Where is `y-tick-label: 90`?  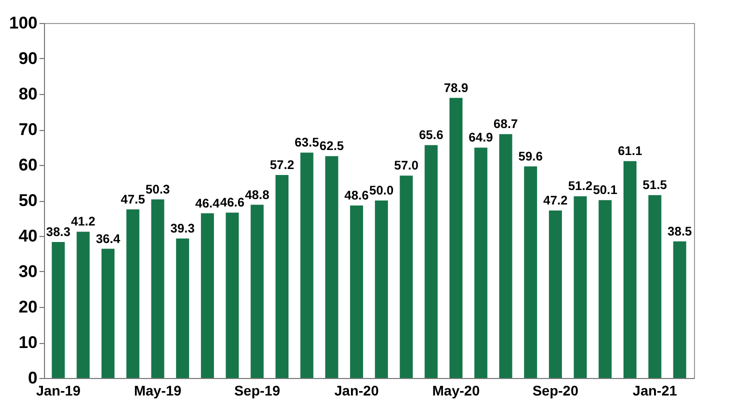 y-tick-label: 90 is located at coordinates (28, 58).